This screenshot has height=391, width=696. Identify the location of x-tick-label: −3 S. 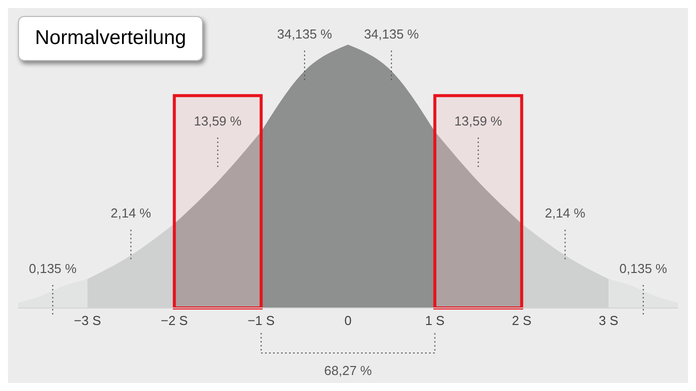
(88, 320).